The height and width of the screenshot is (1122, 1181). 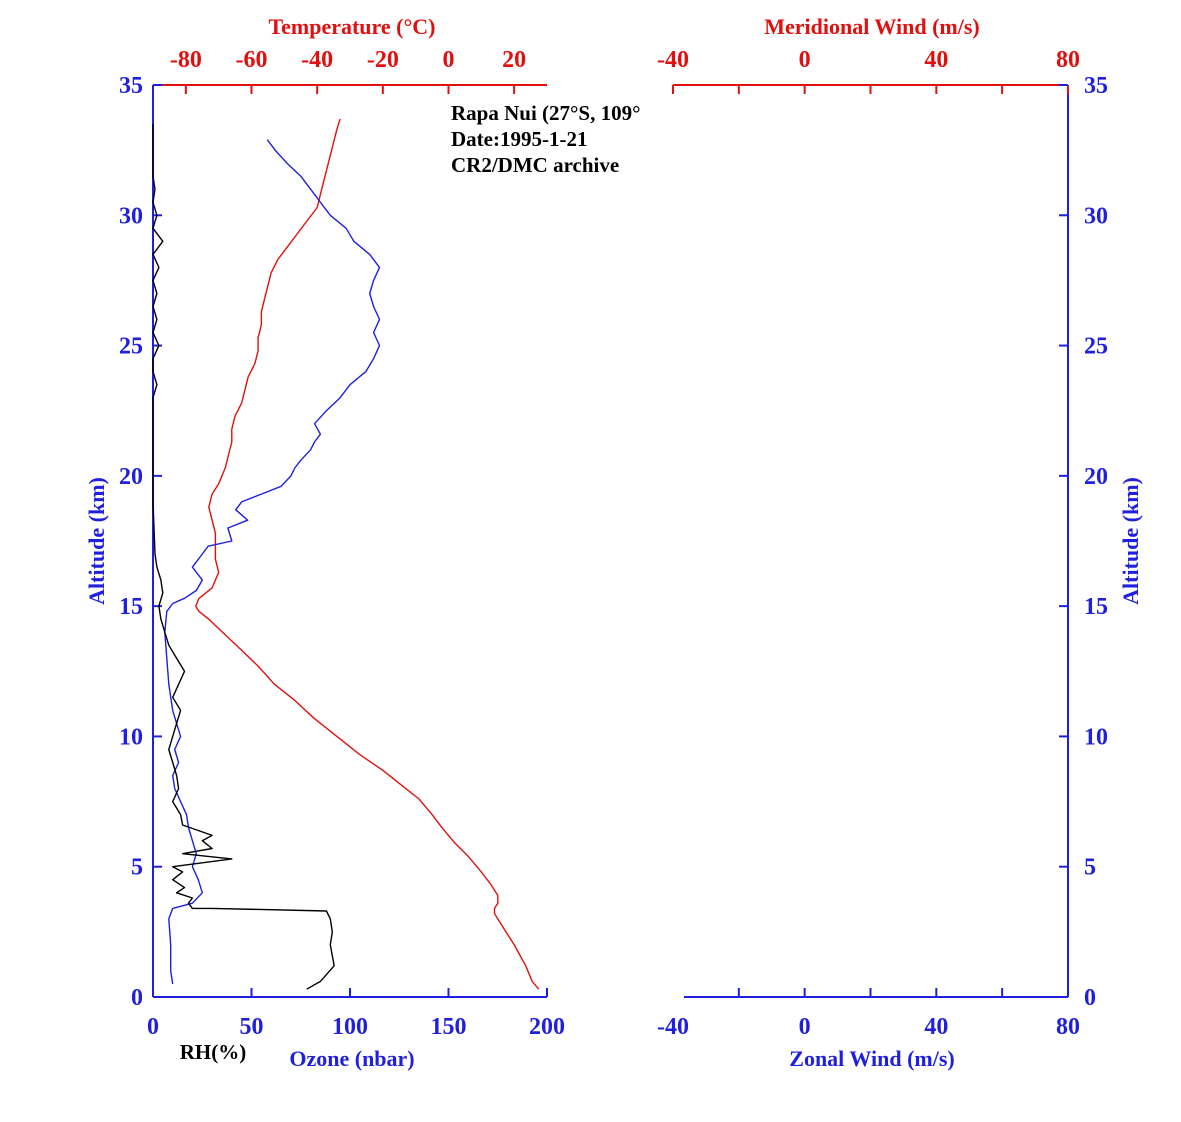 What do you see at coordinates (936, 60) in the screenshot?
I see `meridional-wind-tick-label: 40` at bounding box center [936, 60].